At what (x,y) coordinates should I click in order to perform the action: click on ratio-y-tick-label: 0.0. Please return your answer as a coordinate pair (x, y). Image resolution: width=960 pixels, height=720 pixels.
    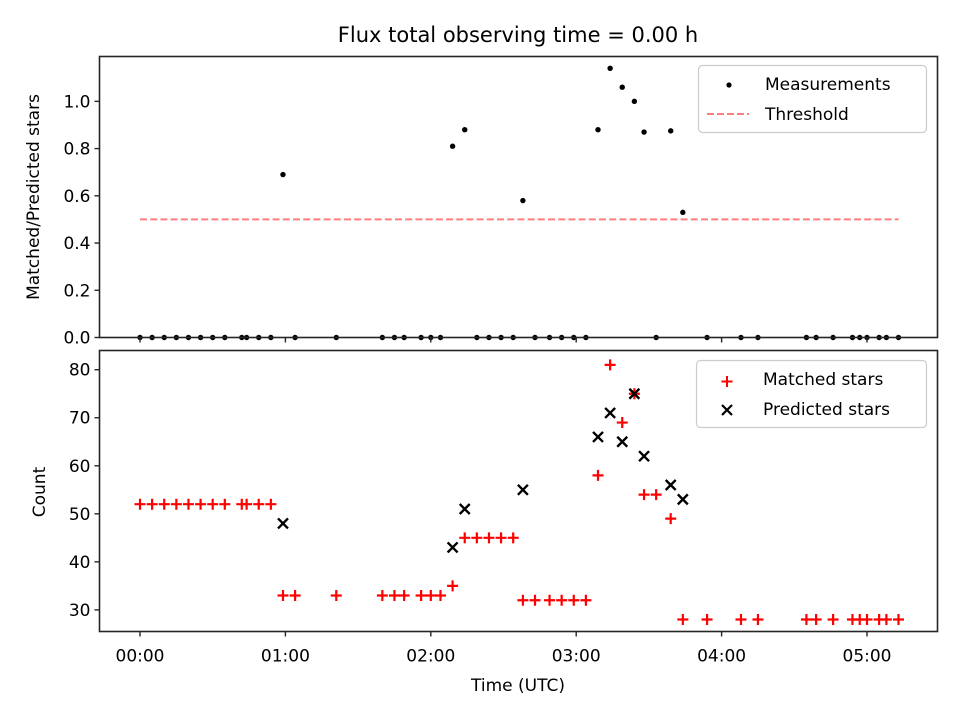
    Looking at the image, I should click on (76, 339).